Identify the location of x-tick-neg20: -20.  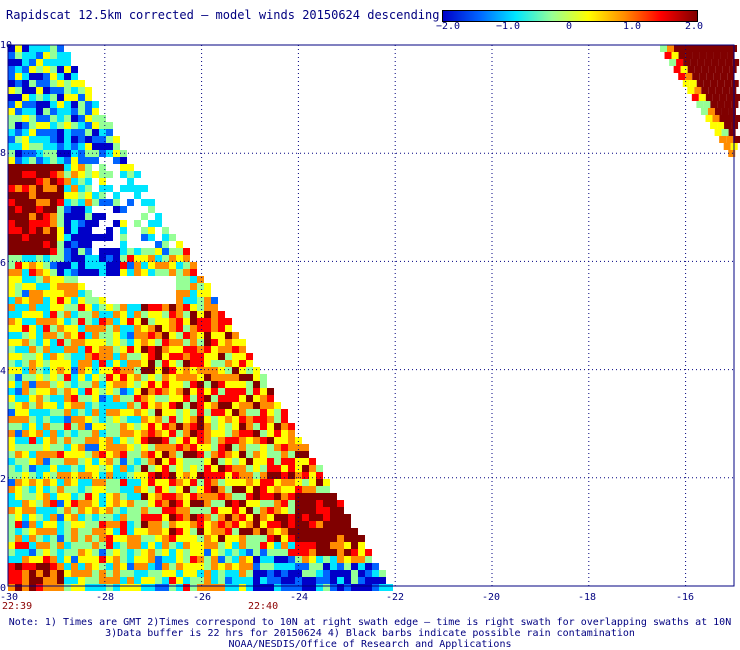
(491, 597).